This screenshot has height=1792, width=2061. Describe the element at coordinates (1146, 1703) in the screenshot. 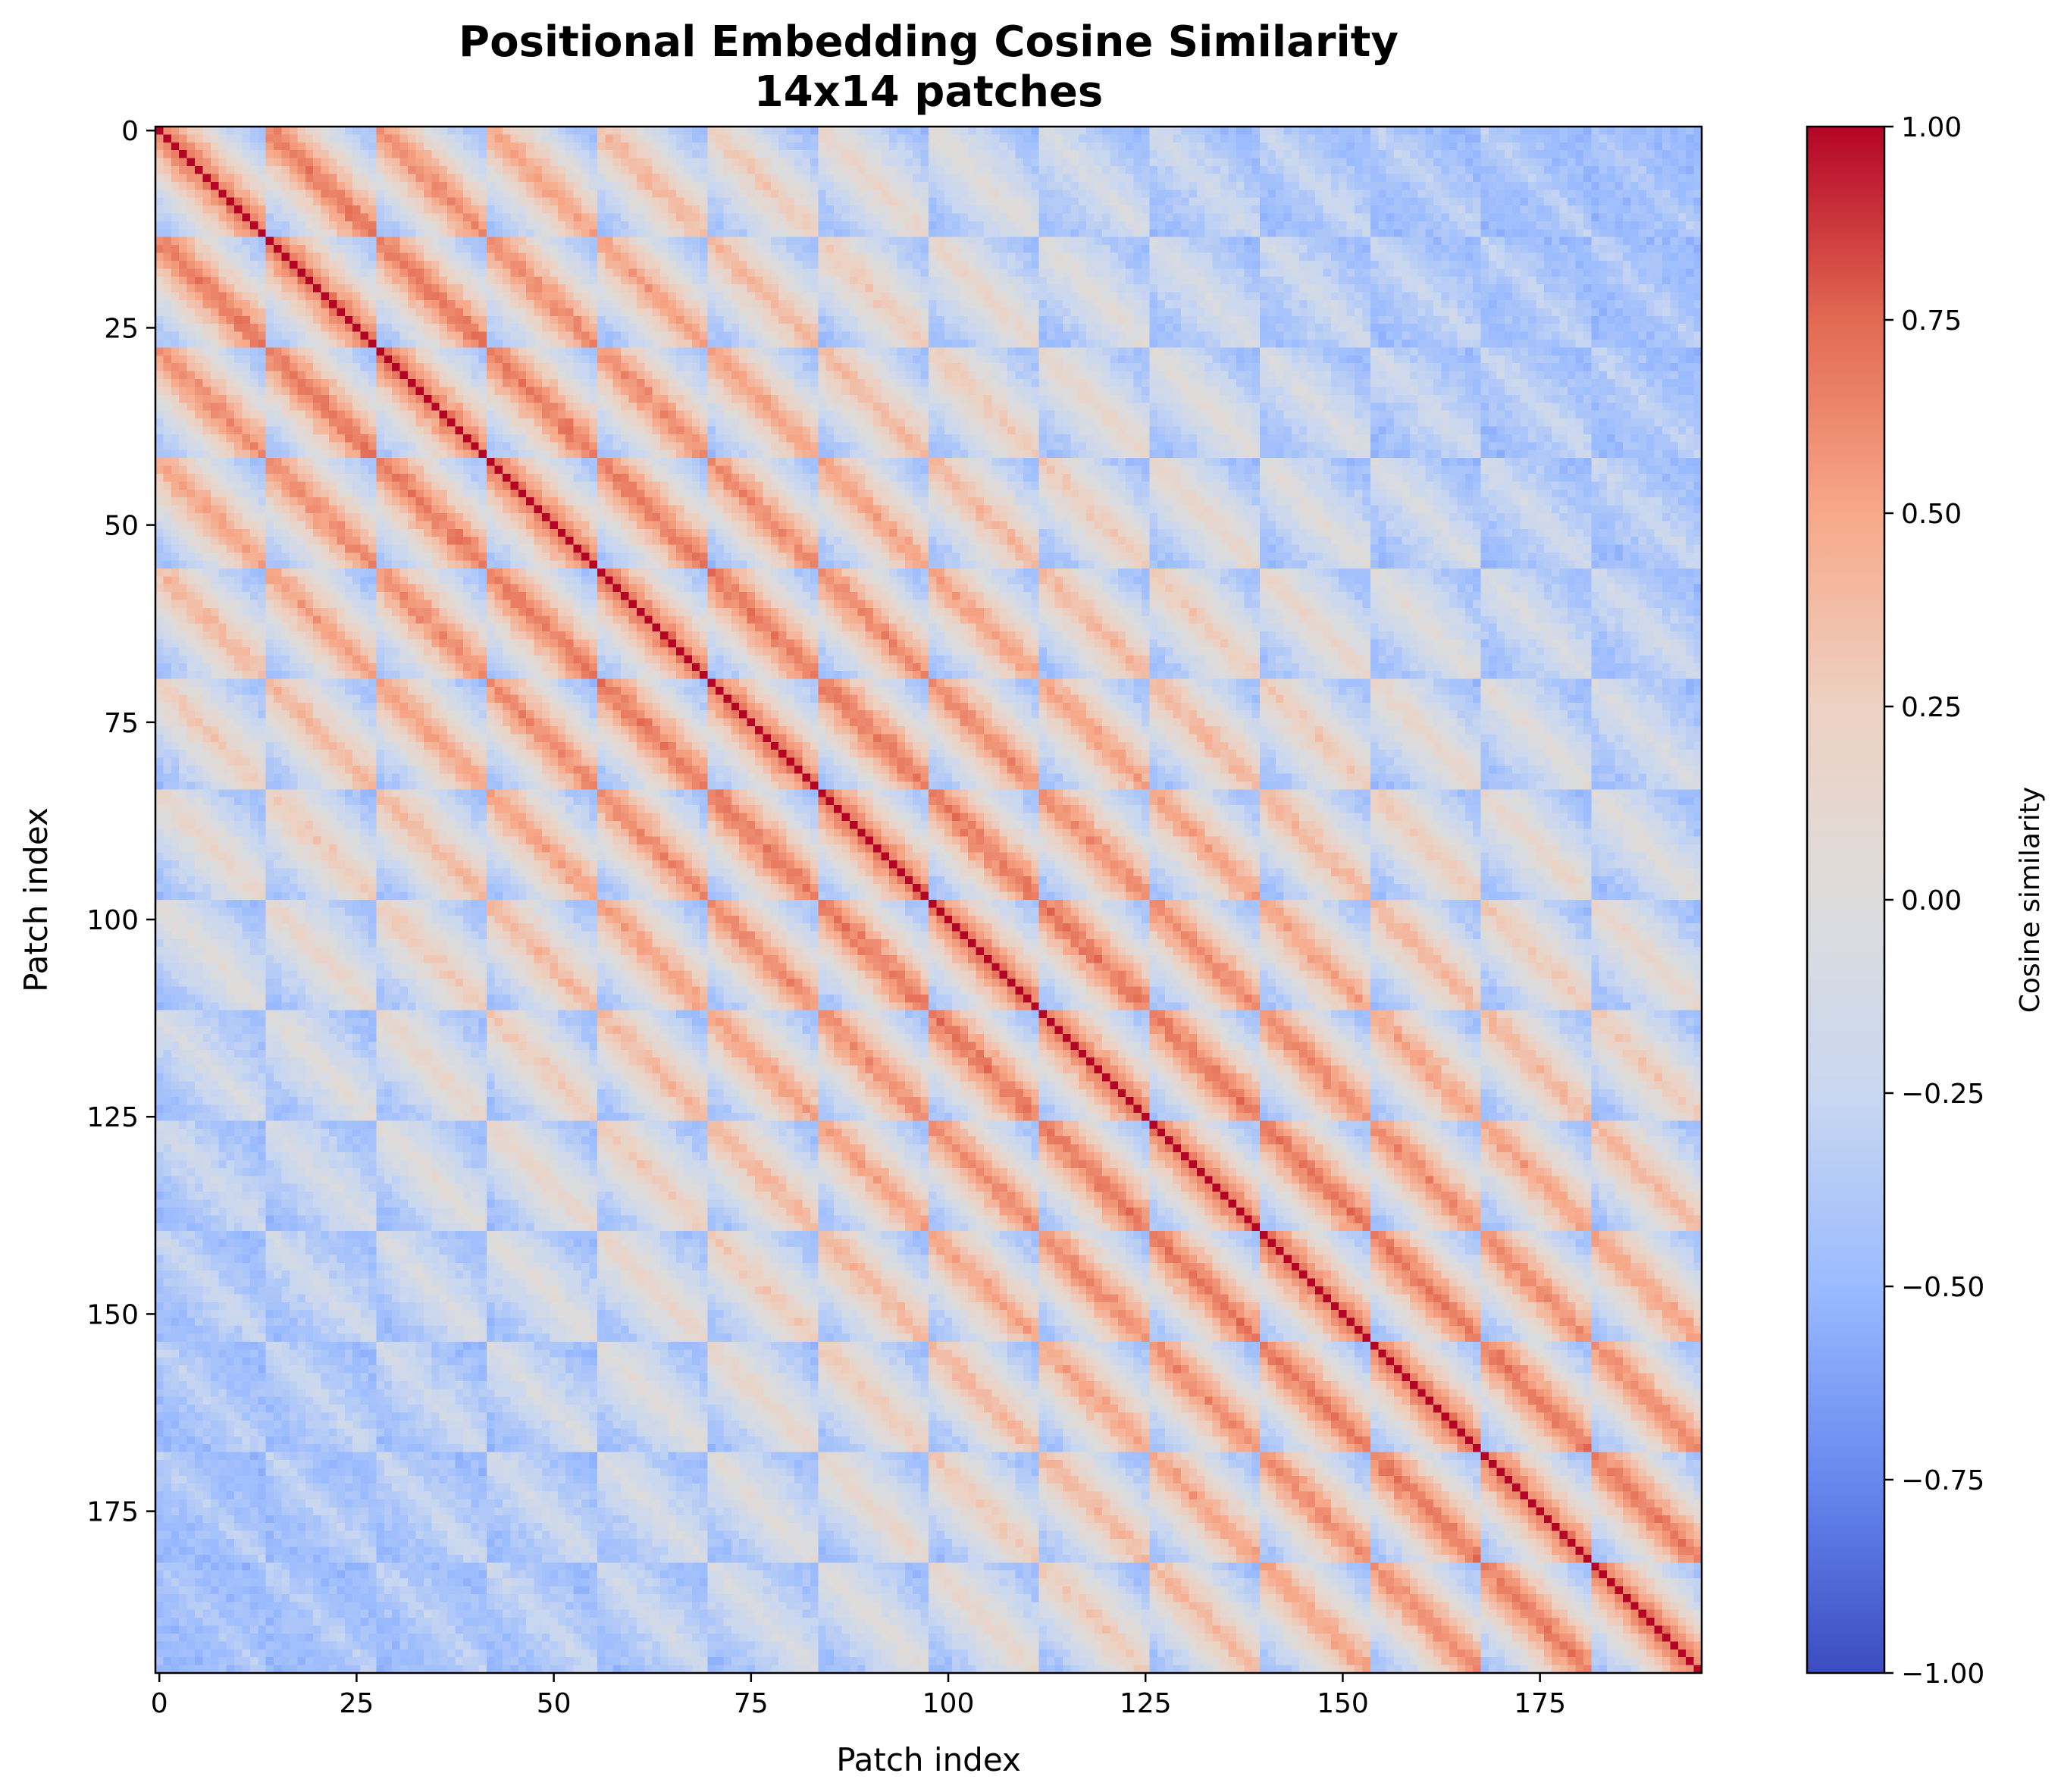

I see `x-tick-label: 125` at that location.